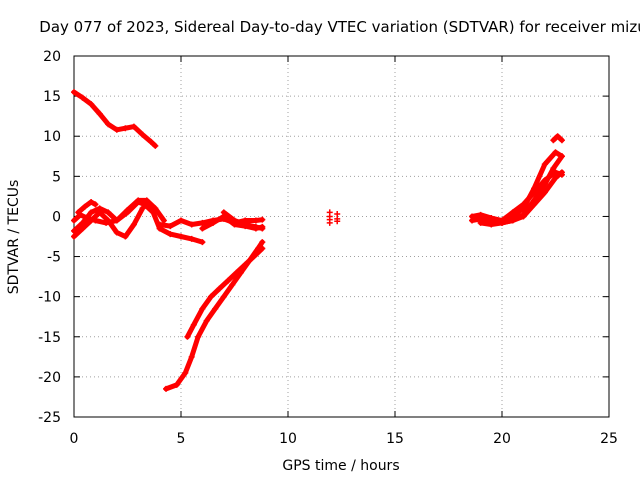 This screenshot has height=480, width=640. What do you see at coordinates (52, 97) in the screenshot?
I see `y-tick-label: 15` at bounding box center [52, 97].